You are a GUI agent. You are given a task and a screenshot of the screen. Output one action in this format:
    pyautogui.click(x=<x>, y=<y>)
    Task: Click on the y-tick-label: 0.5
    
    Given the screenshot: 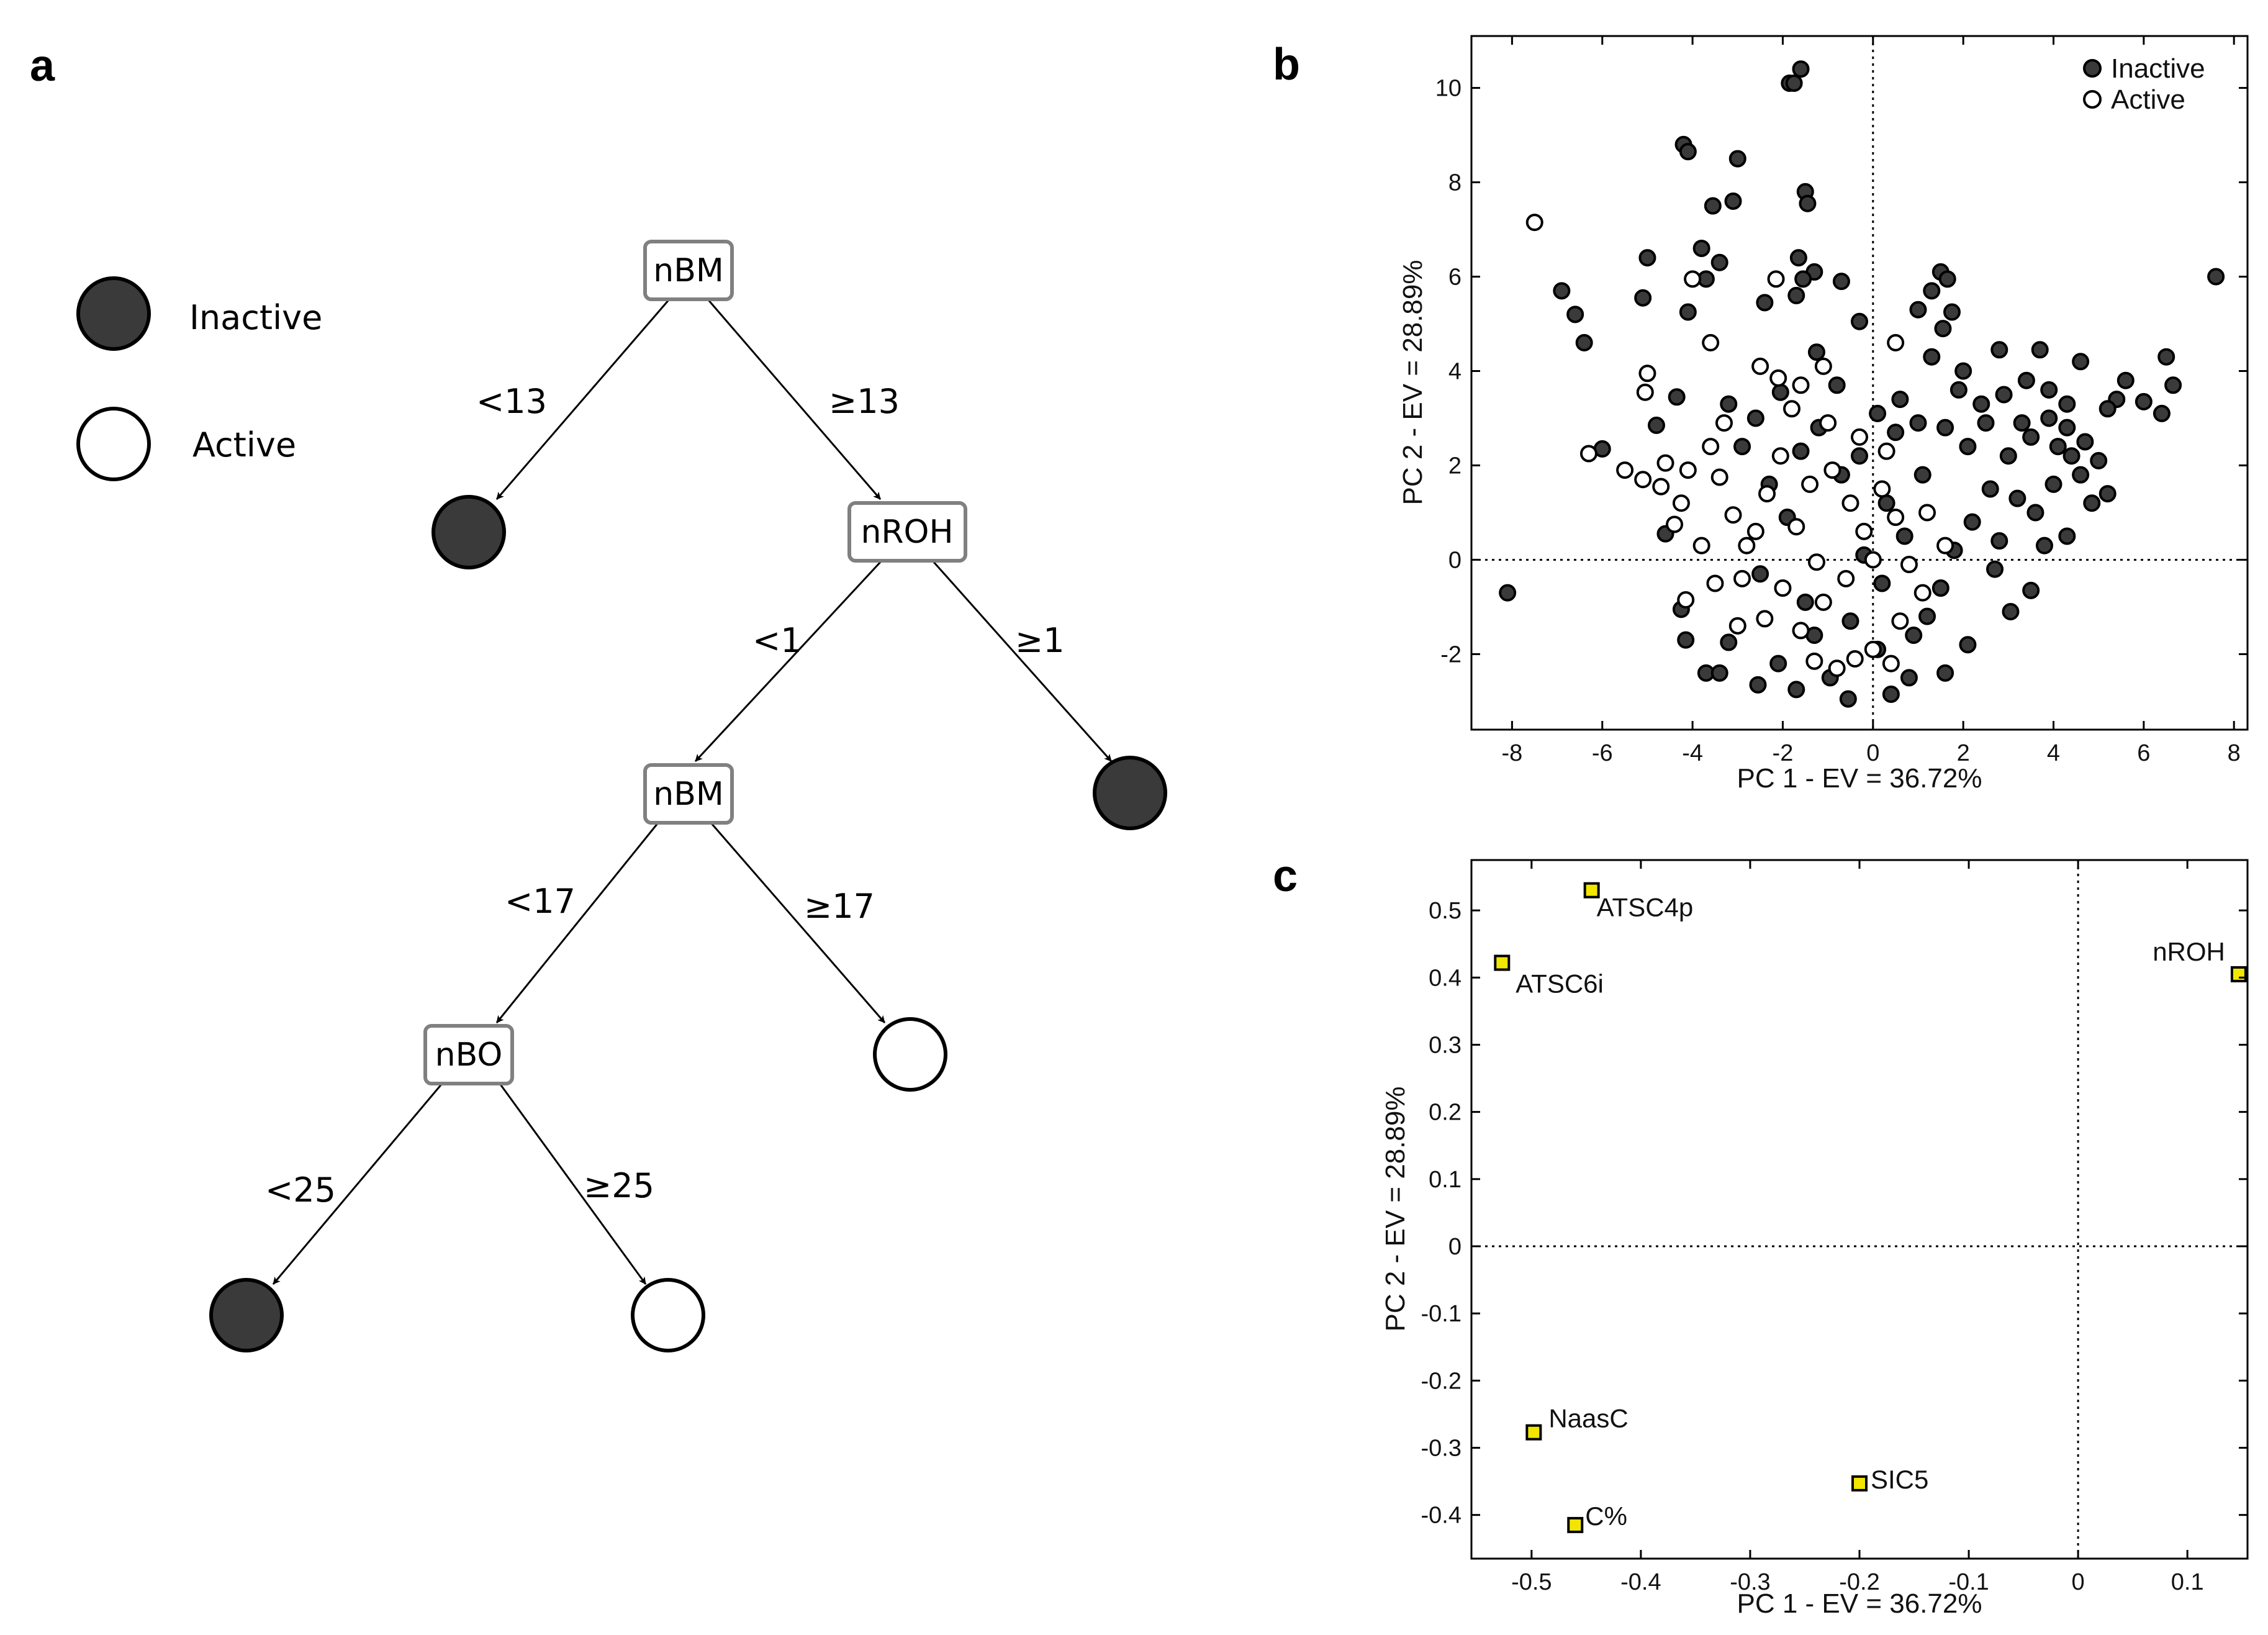 What is the action you would take?
    pyautogui.click(x=1445, y=911)
    